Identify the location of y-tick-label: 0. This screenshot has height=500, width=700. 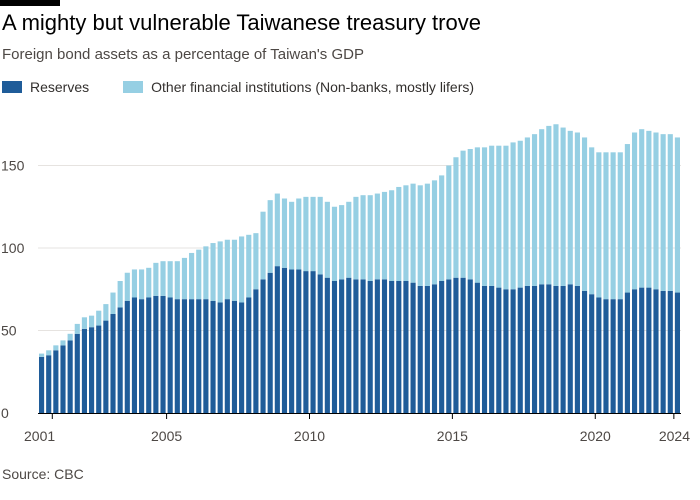
(5, 413).